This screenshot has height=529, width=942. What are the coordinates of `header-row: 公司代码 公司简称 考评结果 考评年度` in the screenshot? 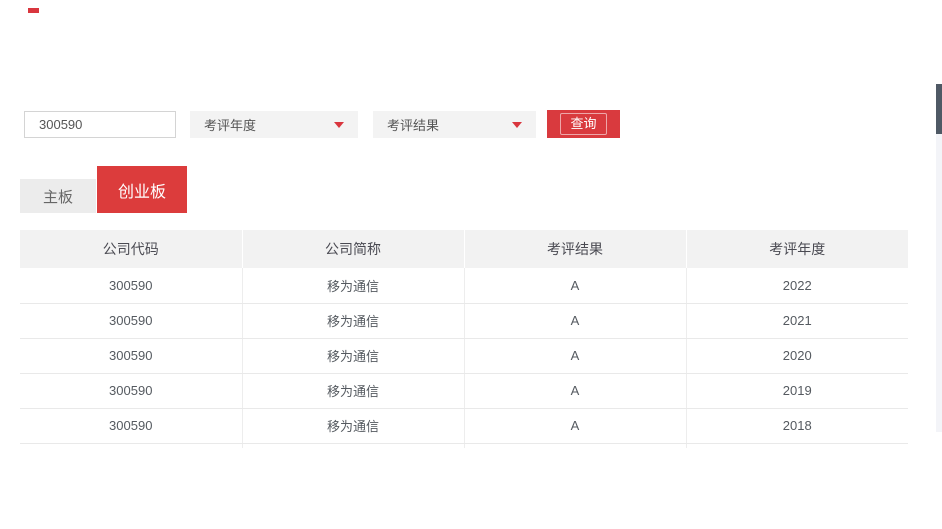 It's located at (464, 249).